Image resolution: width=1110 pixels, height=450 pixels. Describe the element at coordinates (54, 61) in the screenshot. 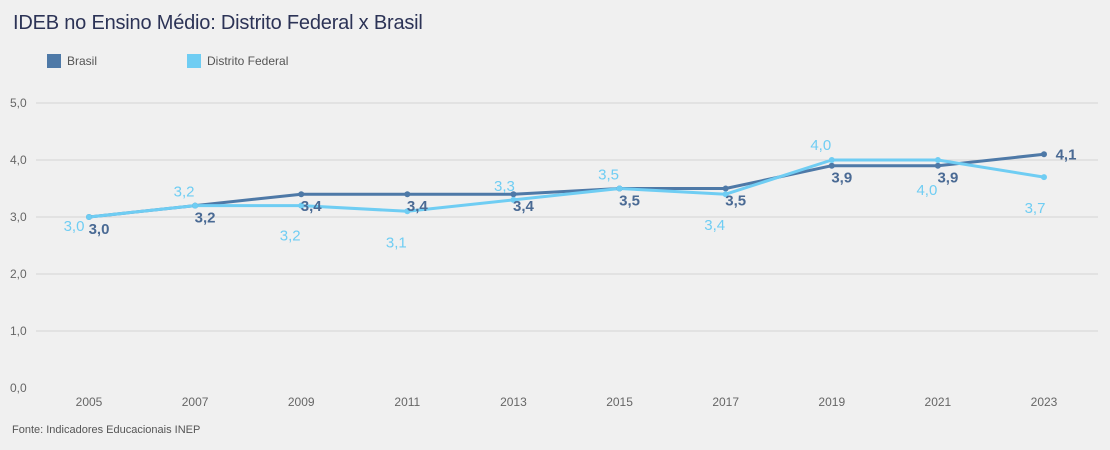

I see `legend-swatch-brasil` at that location.